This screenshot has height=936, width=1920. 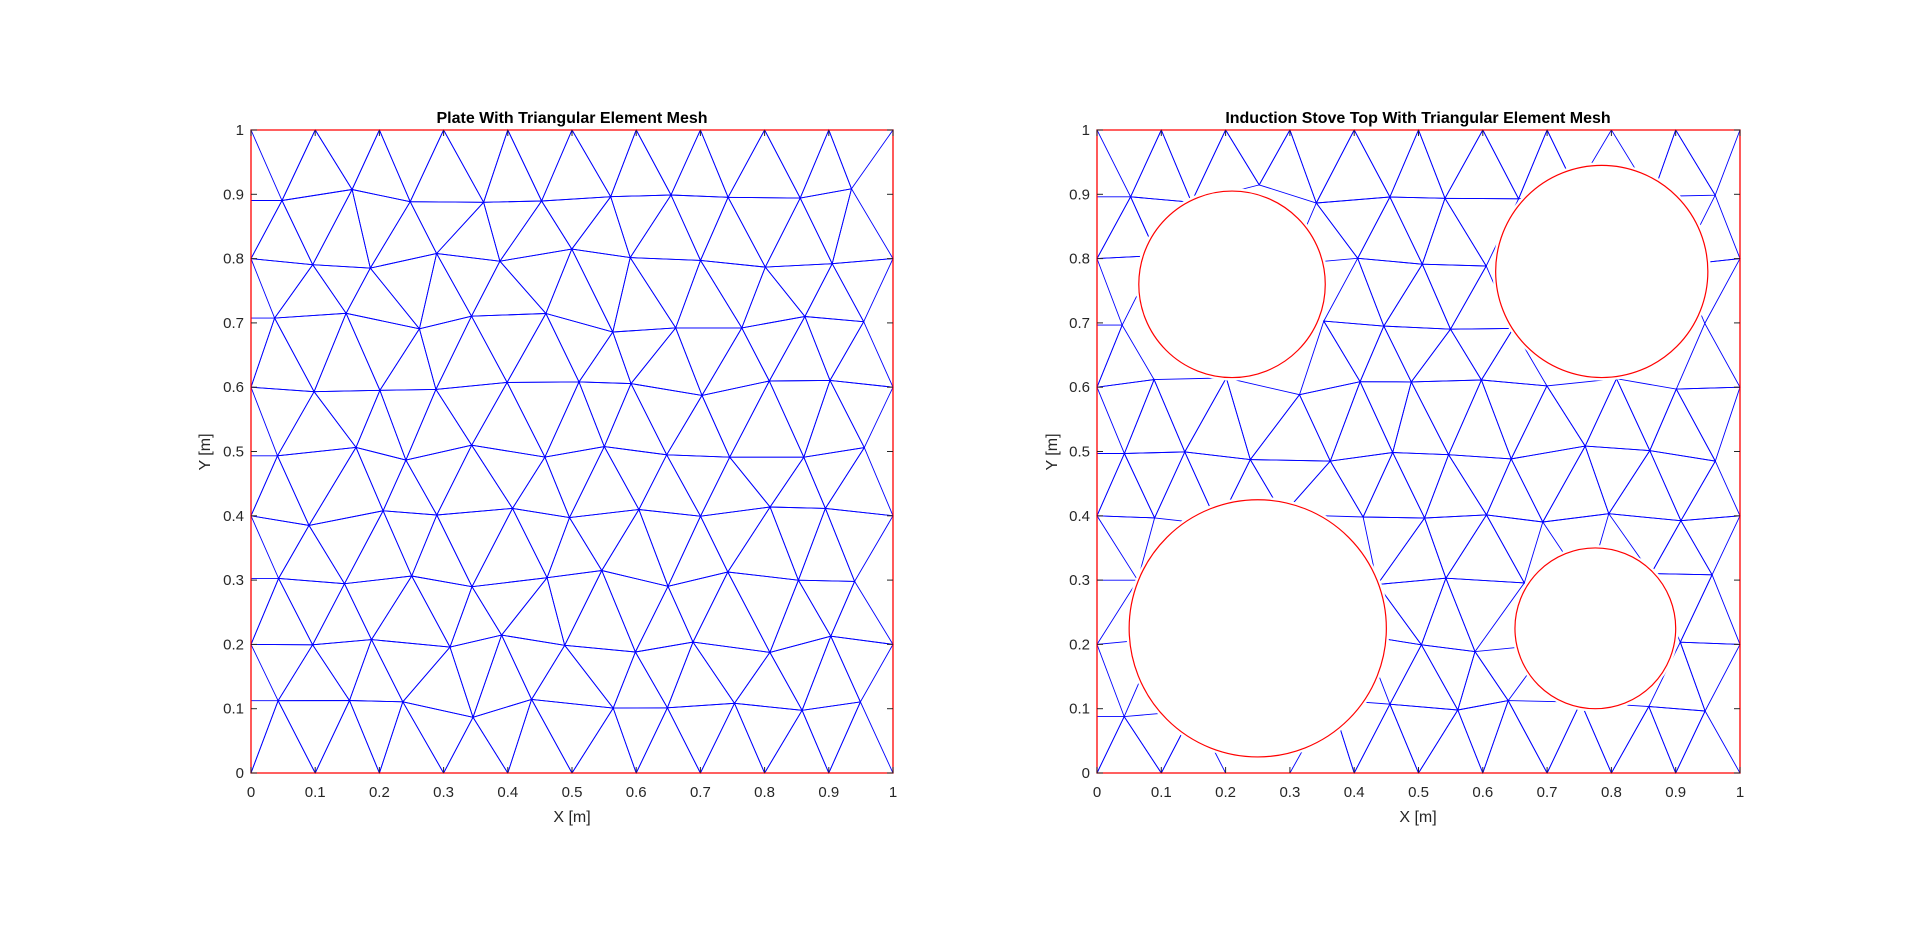 I want to click on y-tick-label: 0.8, so click(x=233, y=259).